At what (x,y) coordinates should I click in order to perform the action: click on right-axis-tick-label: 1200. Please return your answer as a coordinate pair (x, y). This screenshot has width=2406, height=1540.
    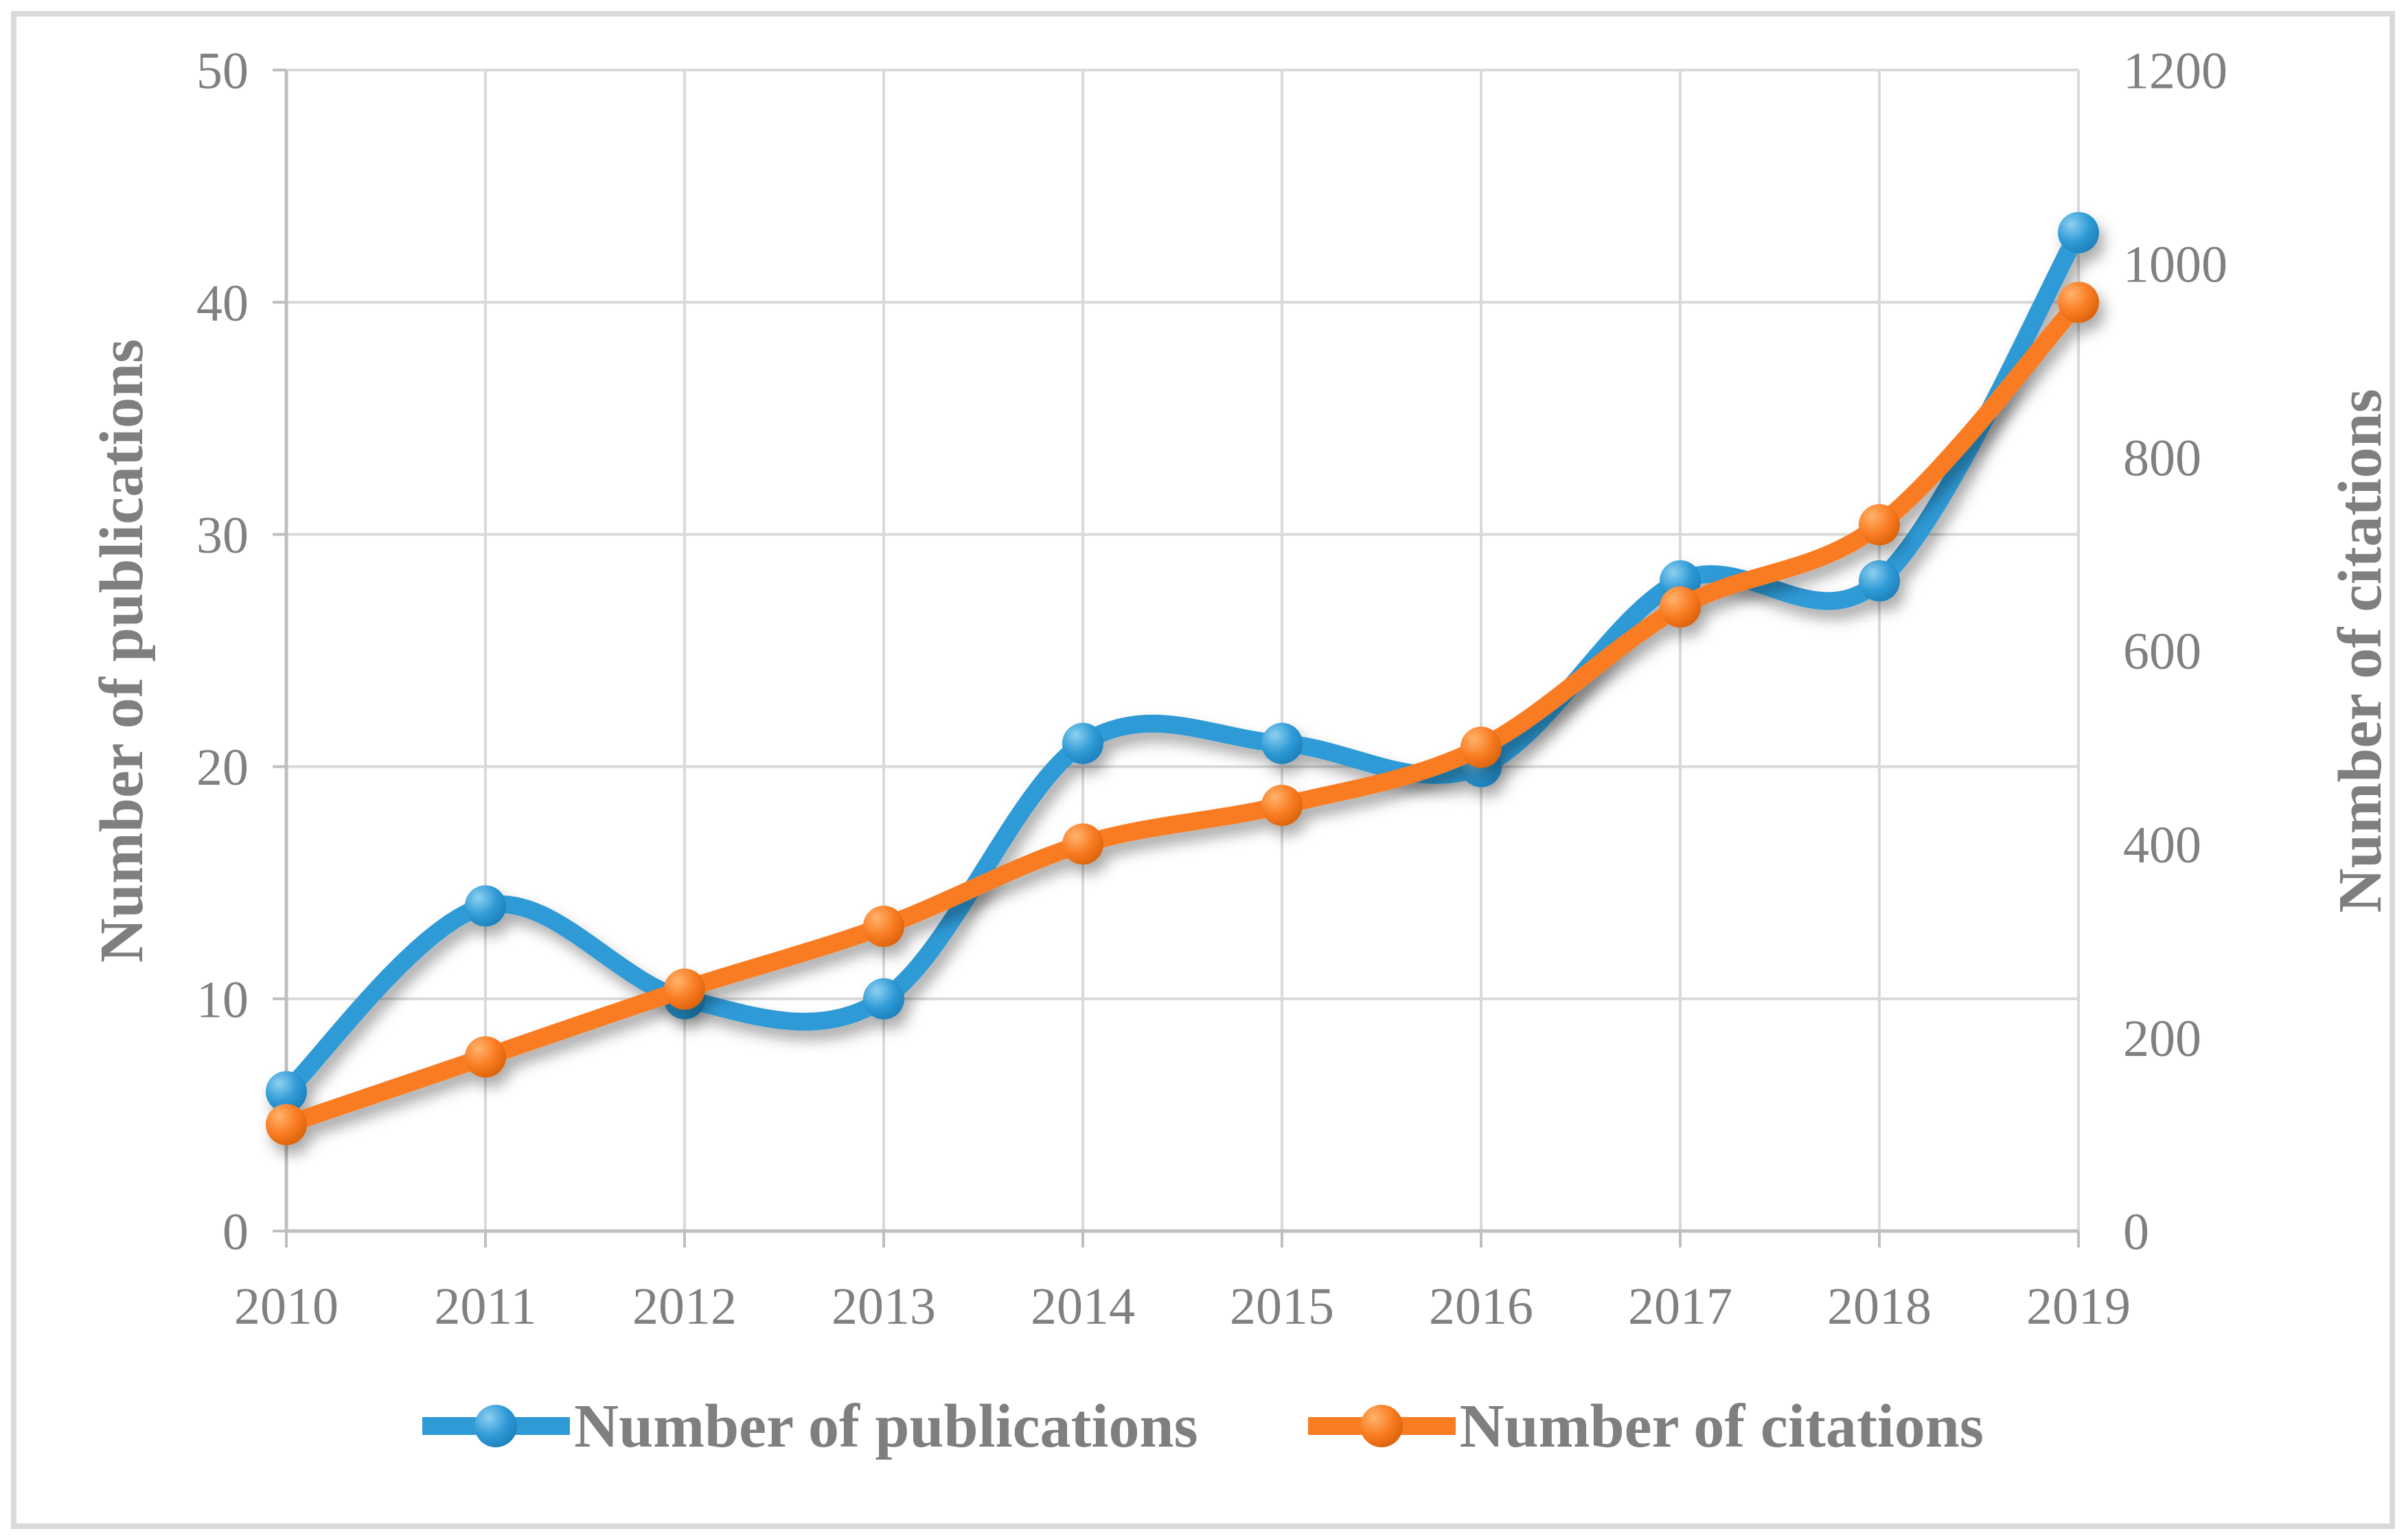
    Looking at the image, I should click on (2175, 71).